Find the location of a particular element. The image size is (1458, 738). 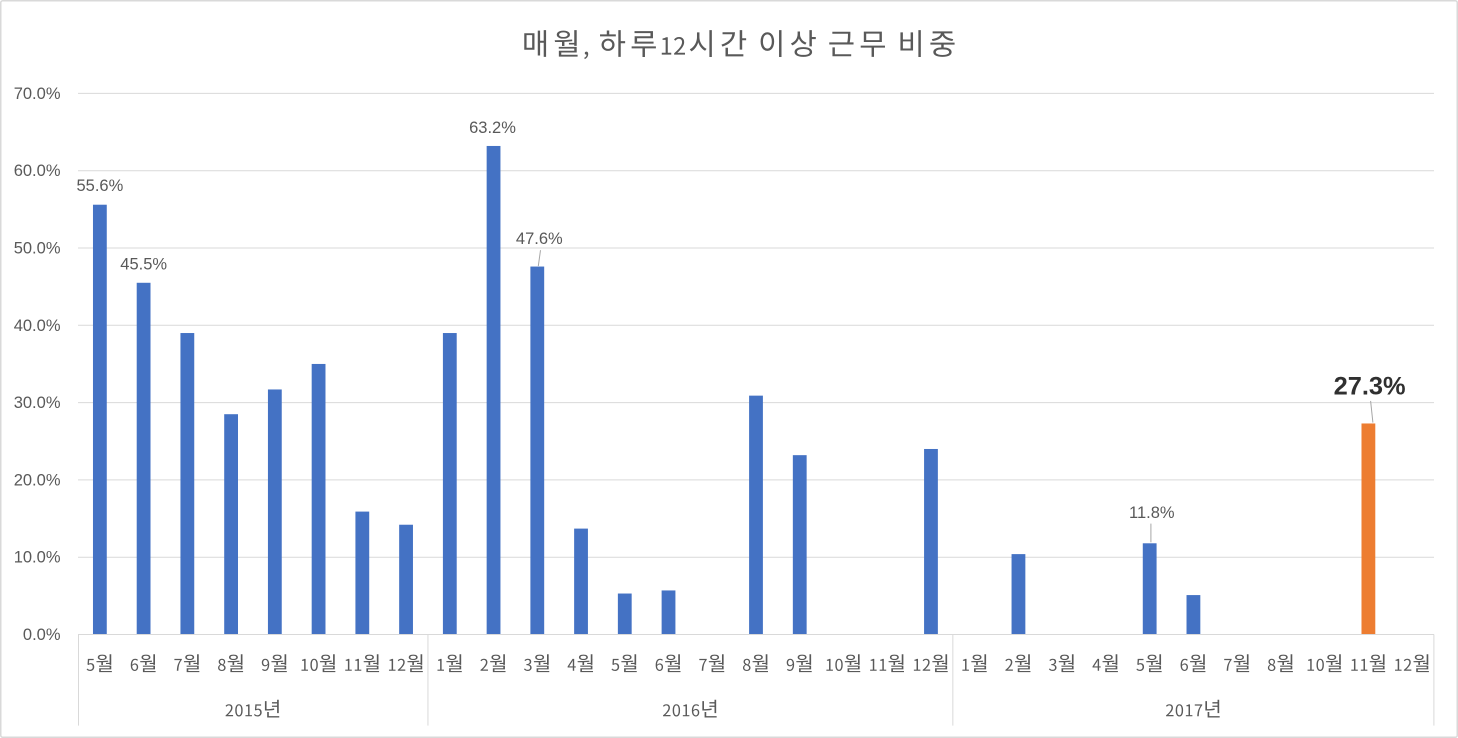

svg-text: 20.0% is located at coordinates (37, 480).